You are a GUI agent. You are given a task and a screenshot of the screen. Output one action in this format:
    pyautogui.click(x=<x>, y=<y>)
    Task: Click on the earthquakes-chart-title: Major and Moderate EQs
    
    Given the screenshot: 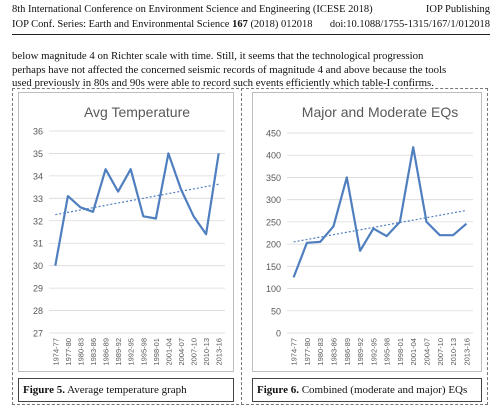 What is the action you would take?
    pyautogui.click(x=380, y=112)
    